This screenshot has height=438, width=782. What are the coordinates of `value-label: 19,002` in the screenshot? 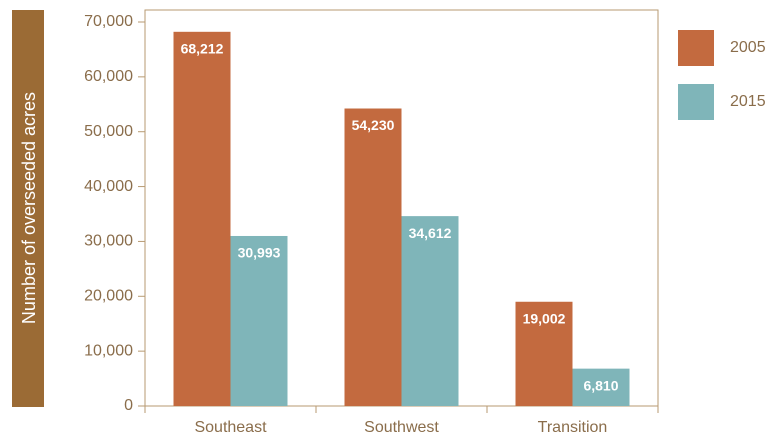 It's located at (544, 318).